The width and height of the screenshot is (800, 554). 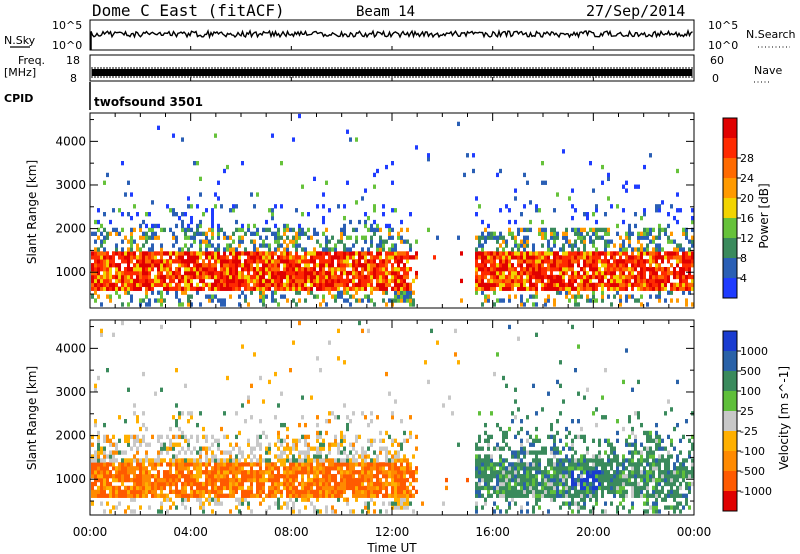 I want to click on nsky-label: N.Sky, so click(x=20, y=40).